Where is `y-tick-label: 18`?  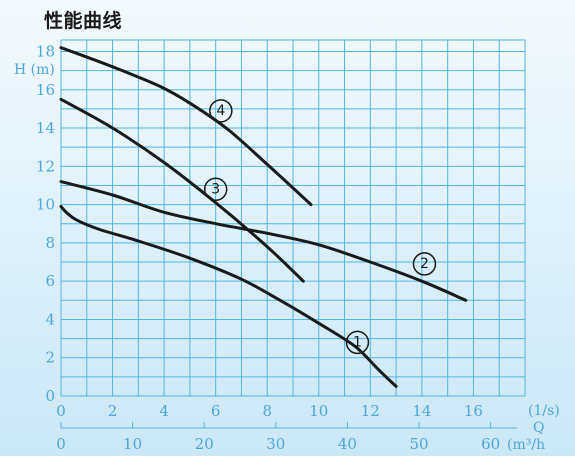 y-tick-label: 18 is located at coordinates (45, 51).